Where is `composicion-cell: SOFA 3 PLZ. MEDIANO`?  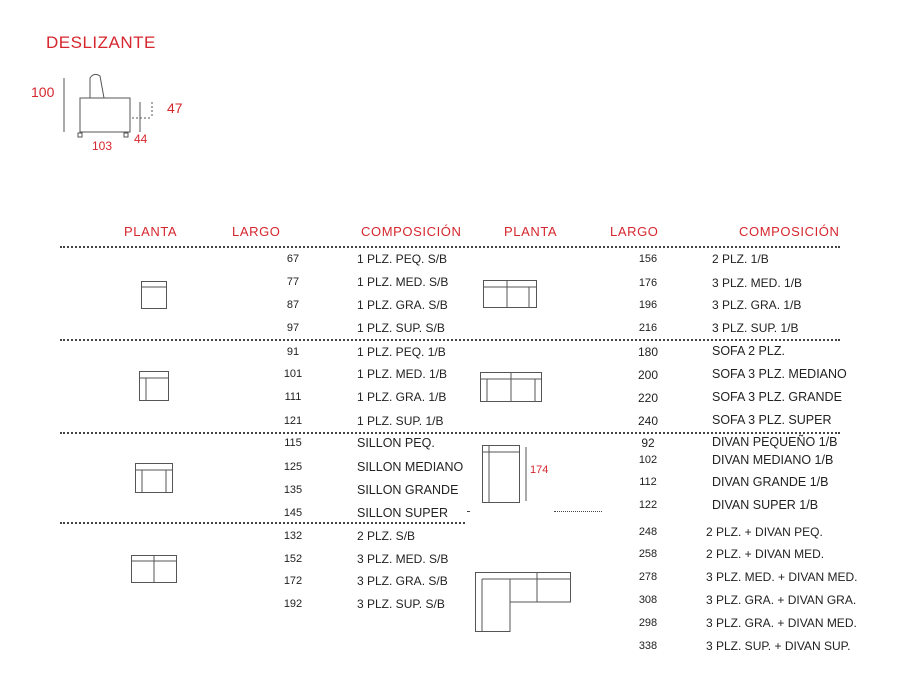 composicion-cell: SOFA 3 PLZ. MEDIANO is located at coordinates (779, 374).